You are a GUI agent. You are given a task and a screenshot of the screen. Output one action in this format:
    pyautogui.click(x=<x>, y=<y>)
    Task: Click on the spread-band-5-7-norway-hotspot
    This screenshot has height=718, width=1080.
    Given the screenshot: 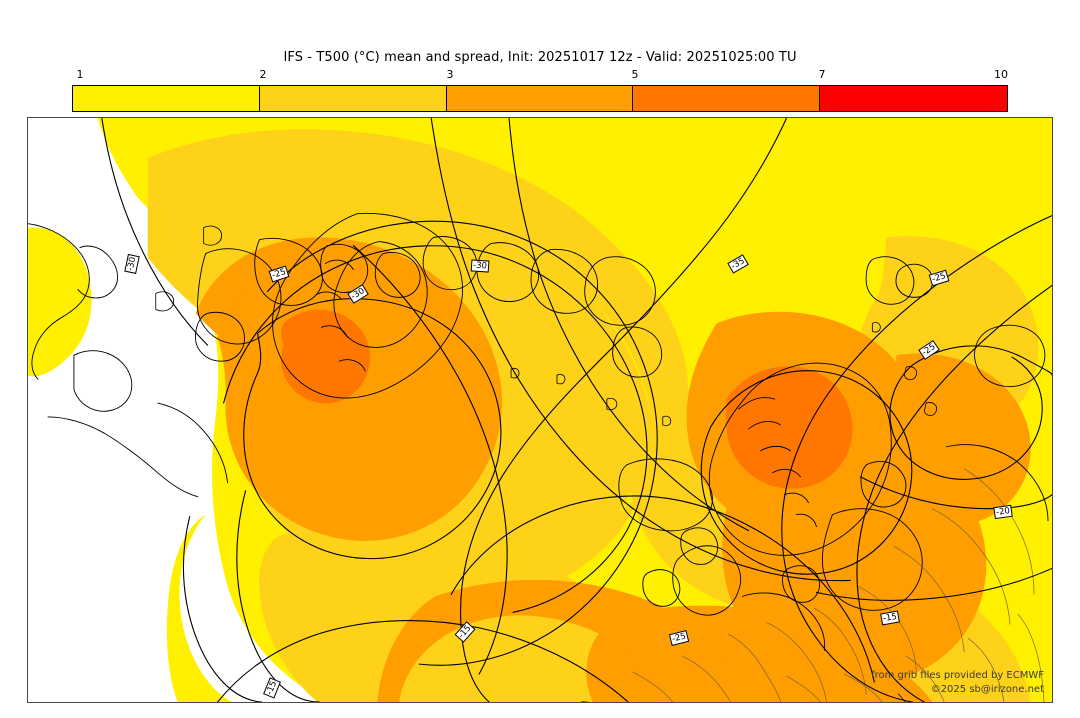 What is the action you would take?
    pyautogui.click(x=789, y=427)
    